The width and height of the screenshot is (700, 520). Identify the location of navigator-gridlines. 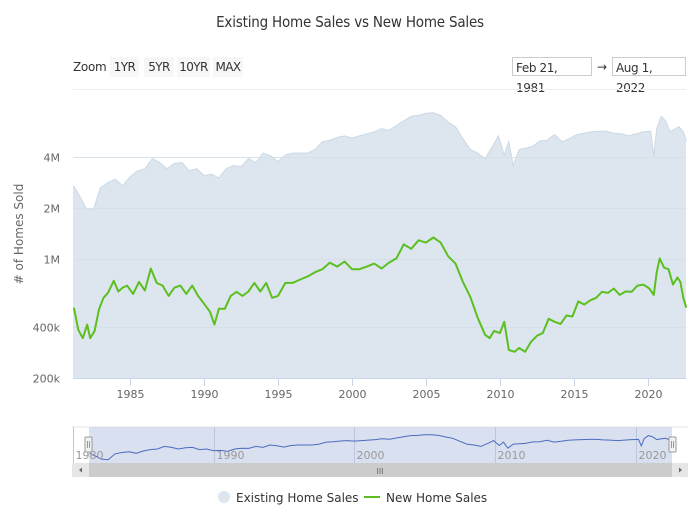
(355, 445).